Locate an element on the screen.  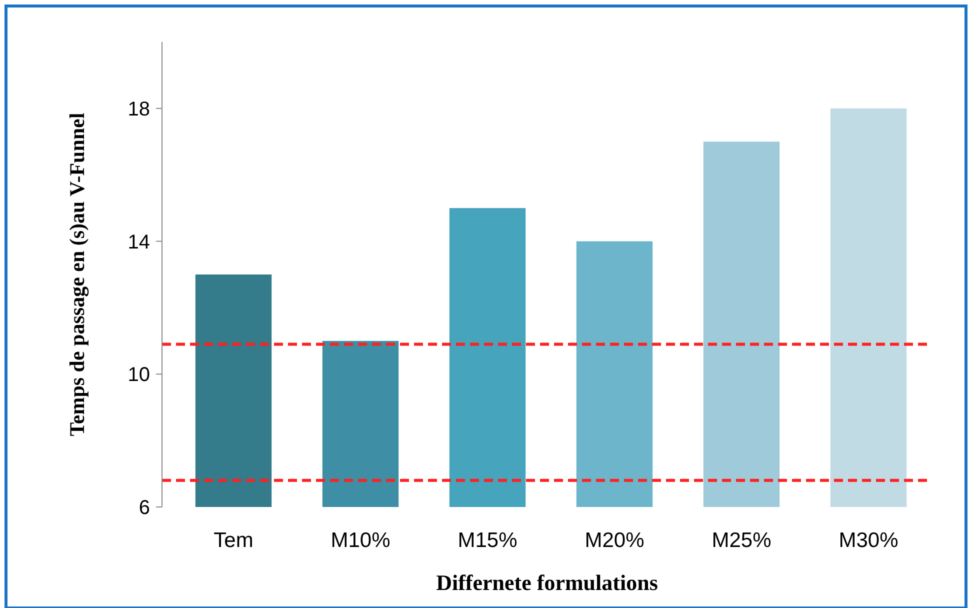
x-tick-label: M15% is located at coordinates (488, 540).